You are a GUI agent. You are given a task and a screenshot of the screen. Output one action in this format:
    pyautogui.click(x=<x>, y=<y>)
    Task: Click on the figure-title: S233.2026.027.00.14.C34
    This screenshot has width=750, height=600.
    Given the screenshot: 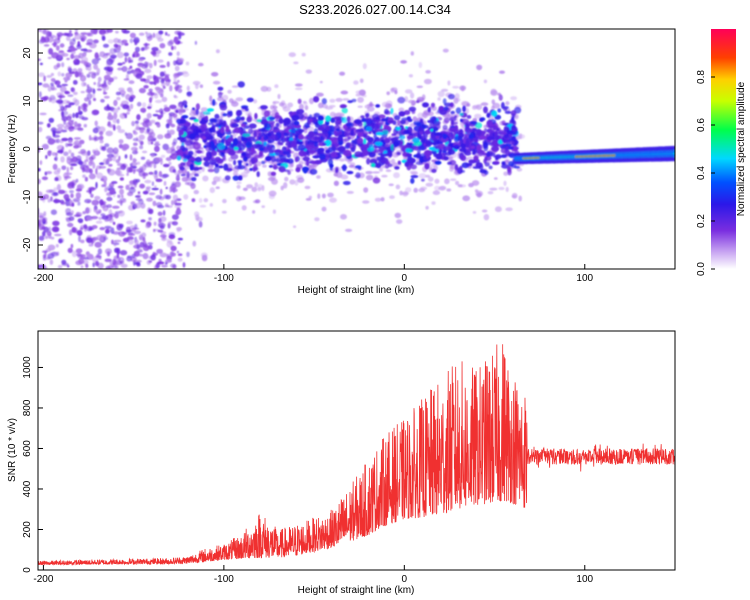 What is the action you would take?
    pyautogui.click(x=375, y=9)
    